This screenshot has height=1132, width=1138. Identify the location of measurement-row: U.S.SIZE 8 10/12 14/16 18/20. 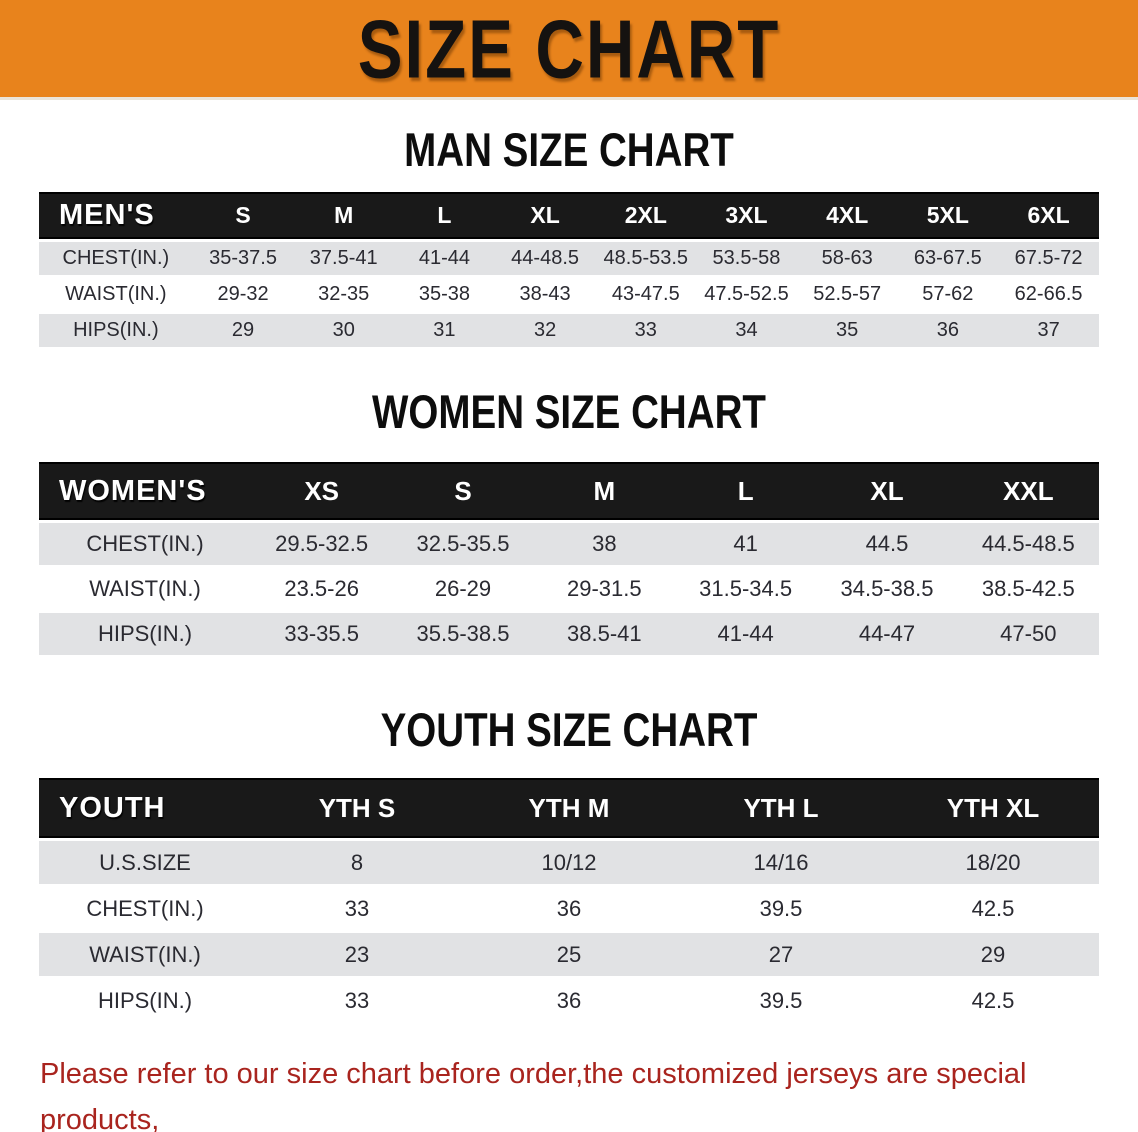
(569, 862).